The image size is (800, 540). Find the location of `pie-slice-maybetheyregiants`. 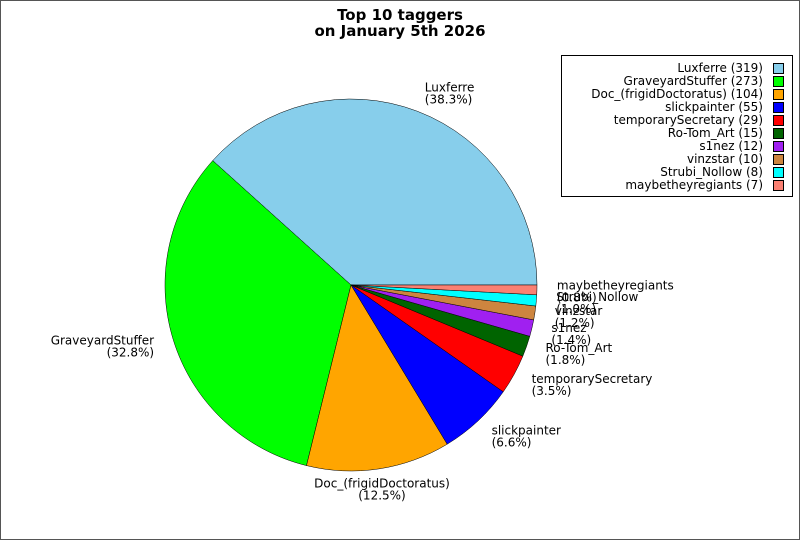

pie-slice-maybetheyregiants is located at coordinates (444, 290).